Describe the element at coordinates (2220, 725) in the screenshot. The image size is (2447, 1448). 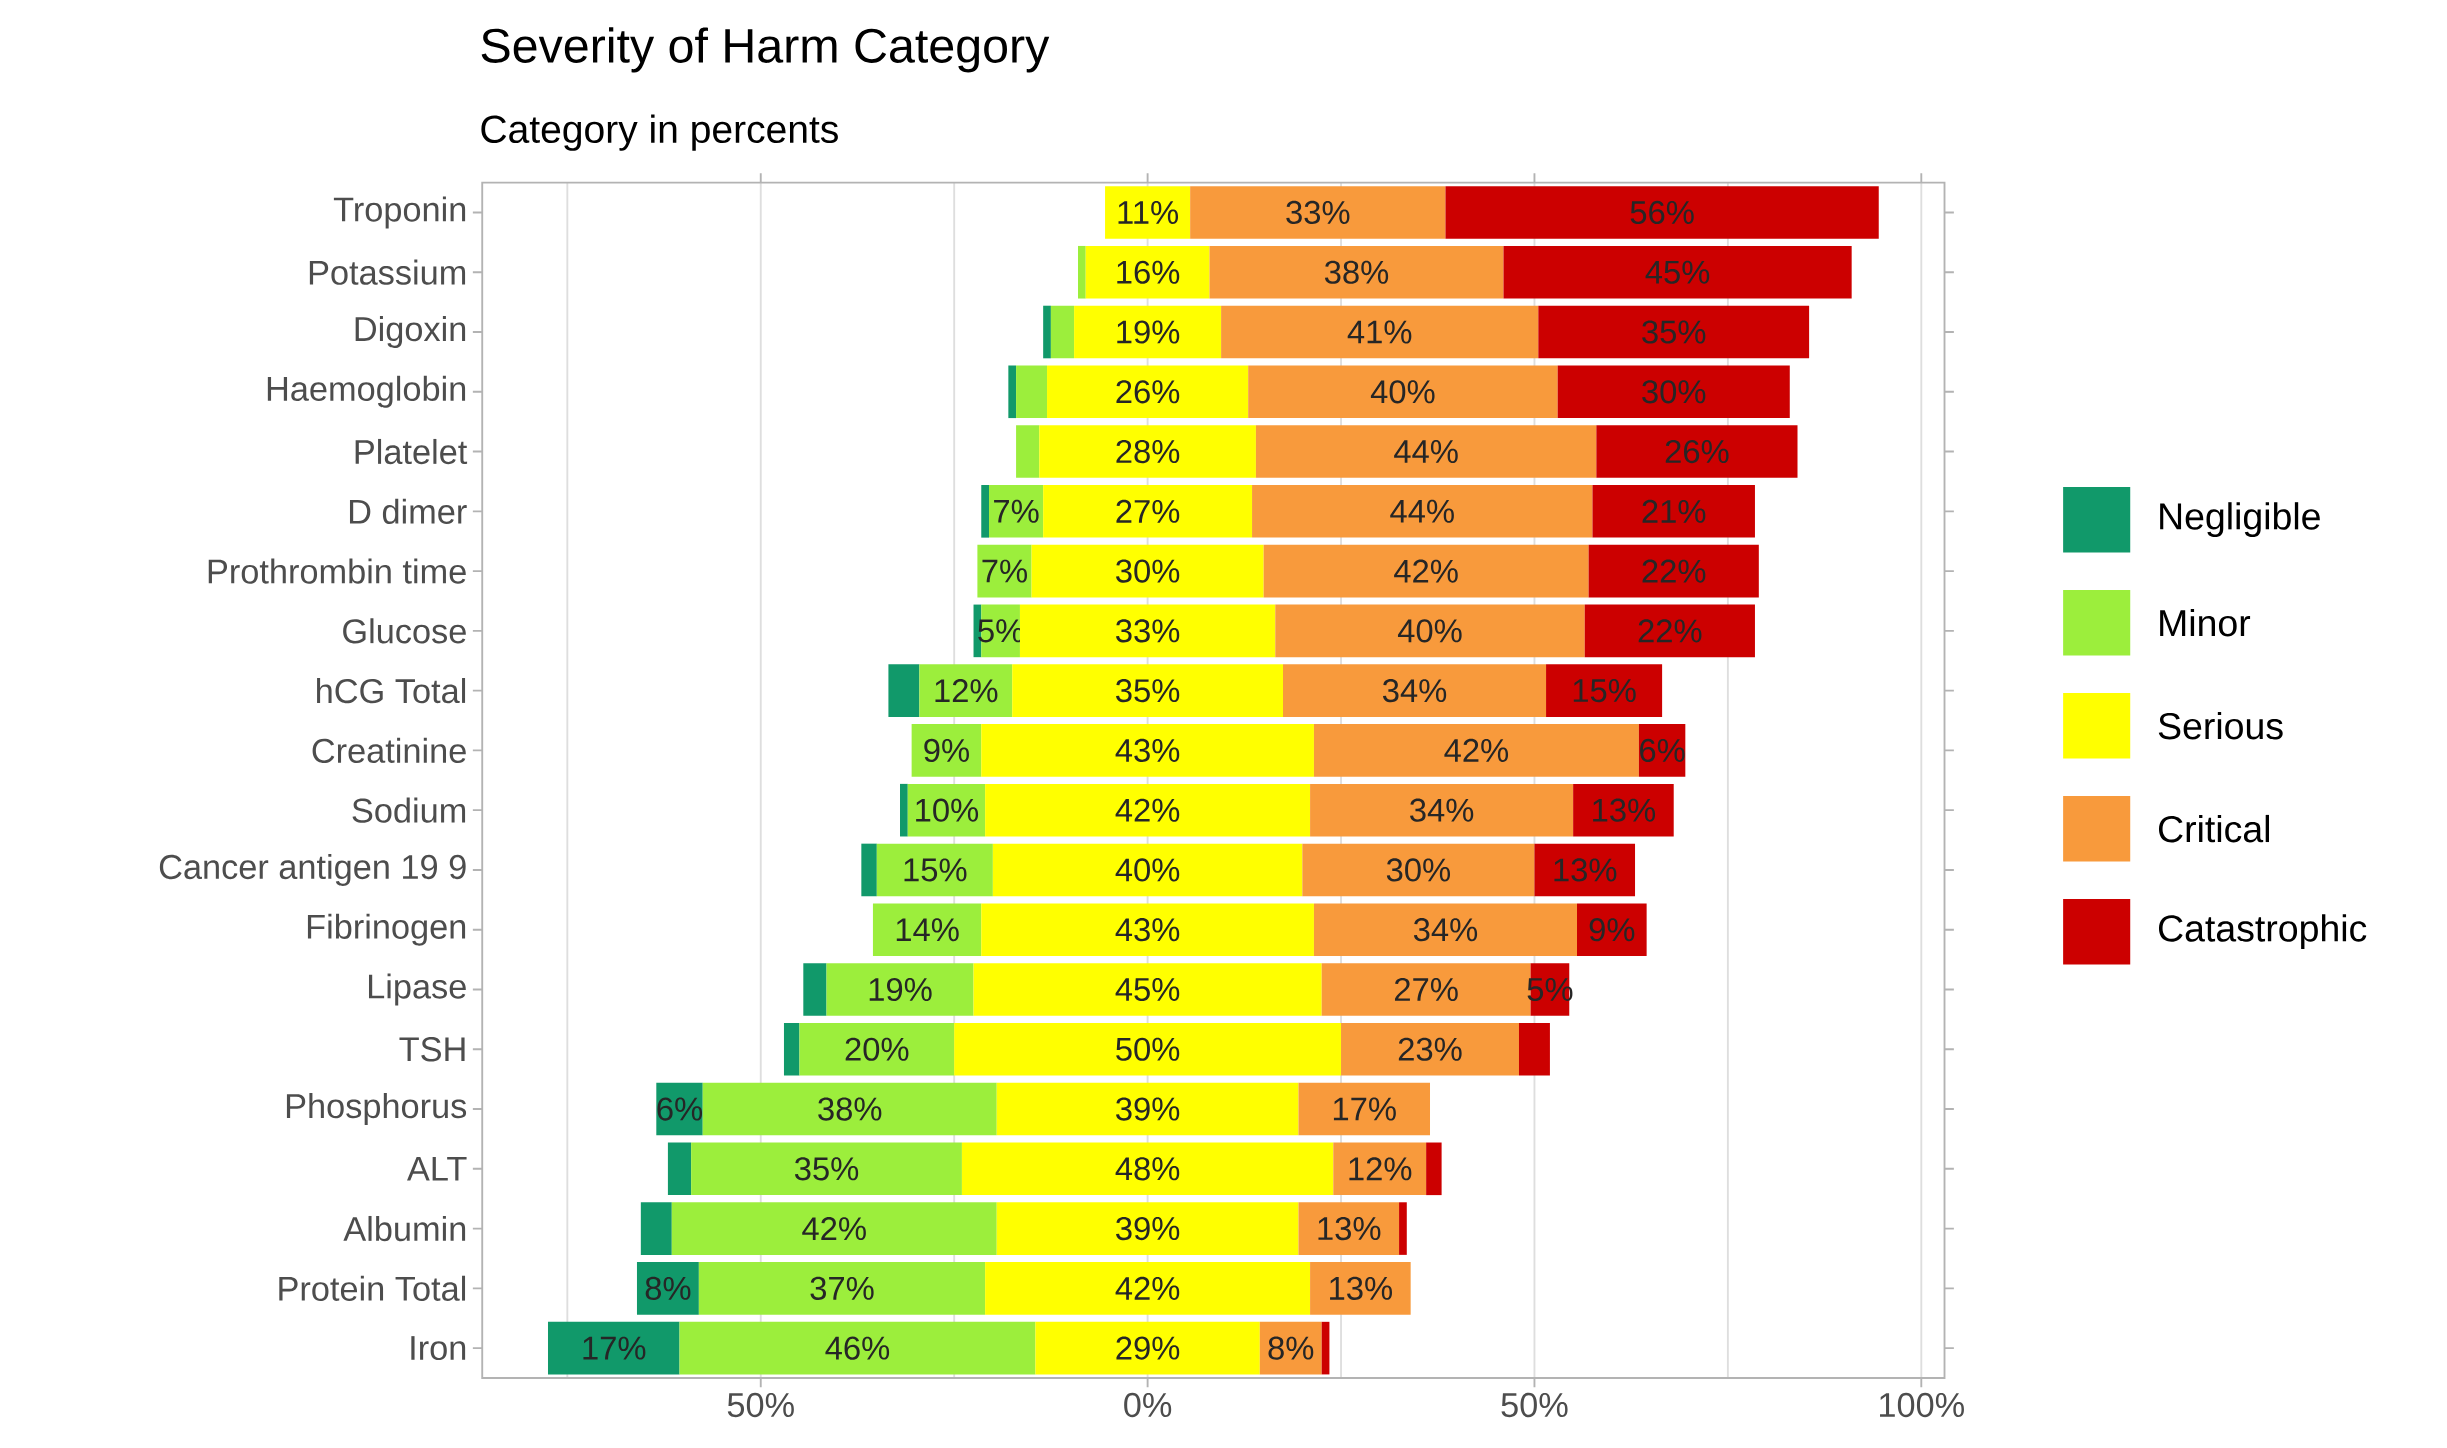
I see `legend-label: Serious` at that location.